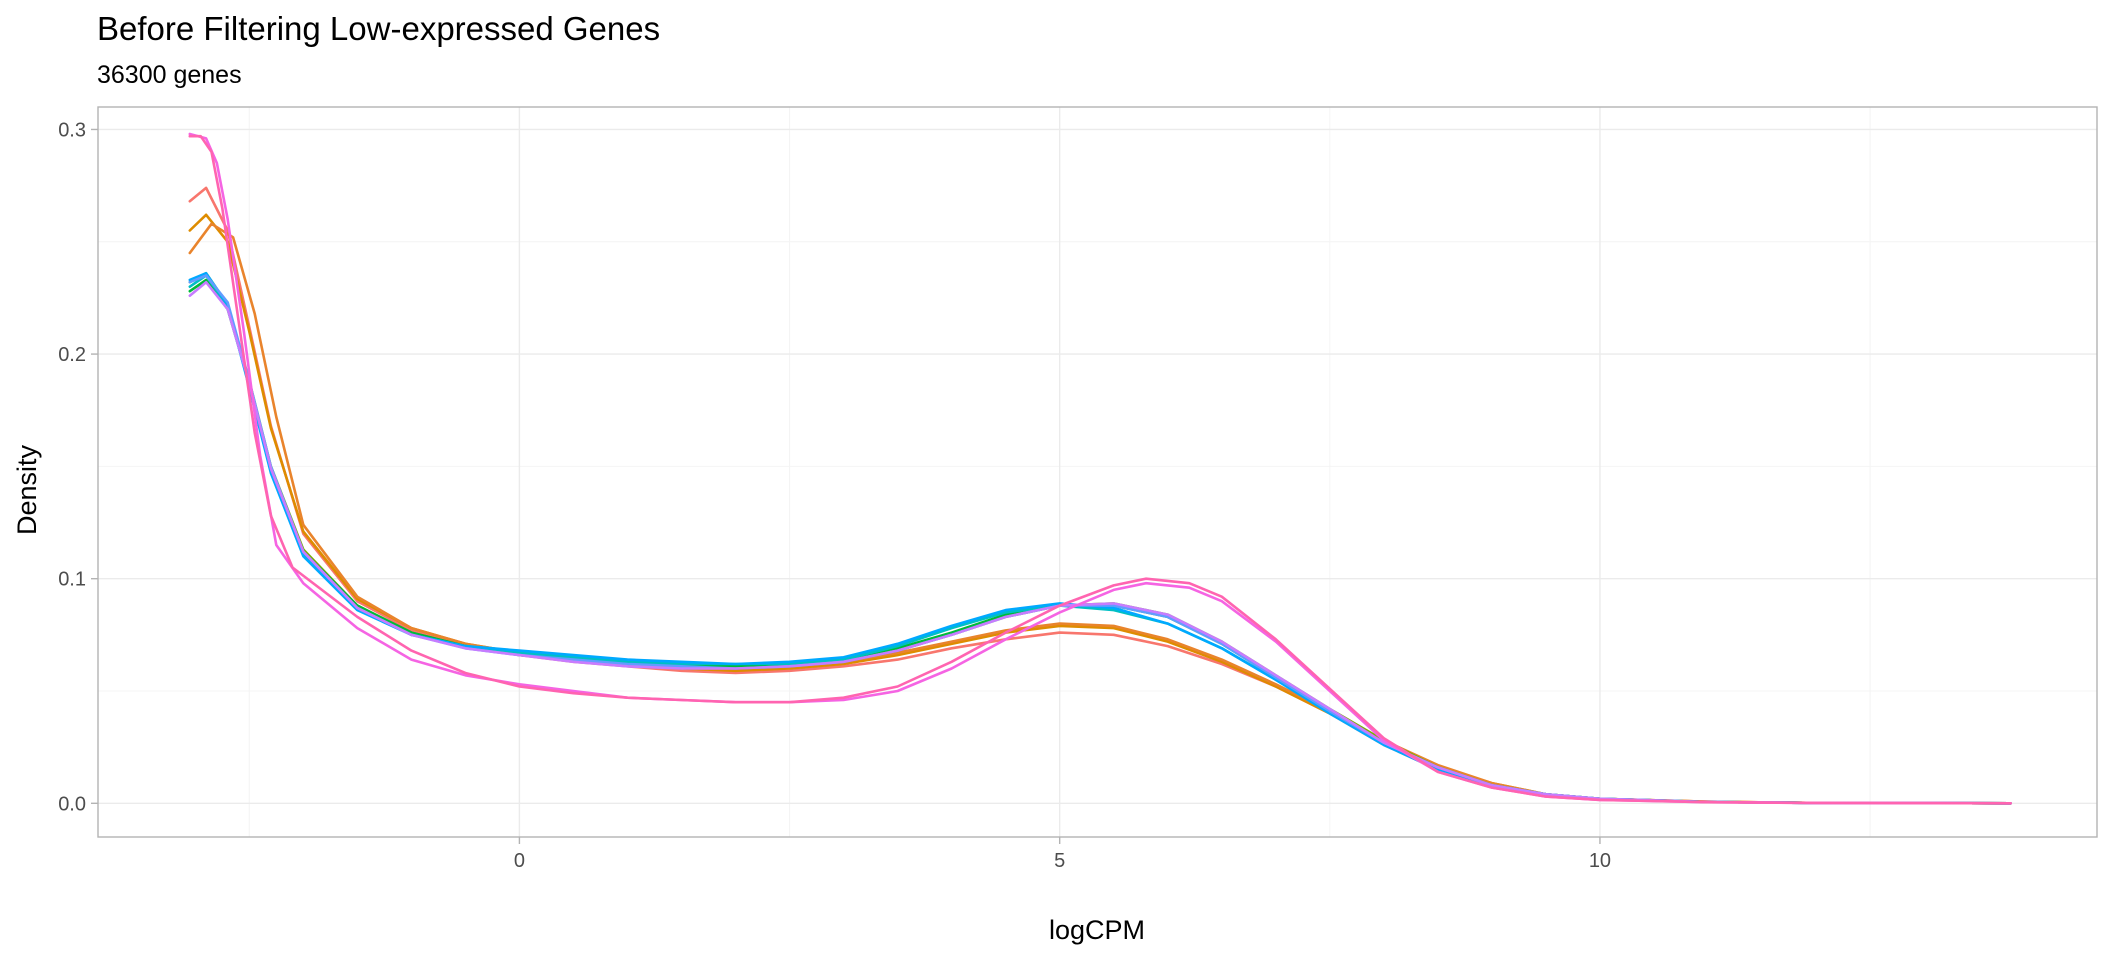 This screenshot has height=960, width=2112. I want to click on y-axis-ticks: 0.0 0.1 0.2 0.3, so click(78, 467).